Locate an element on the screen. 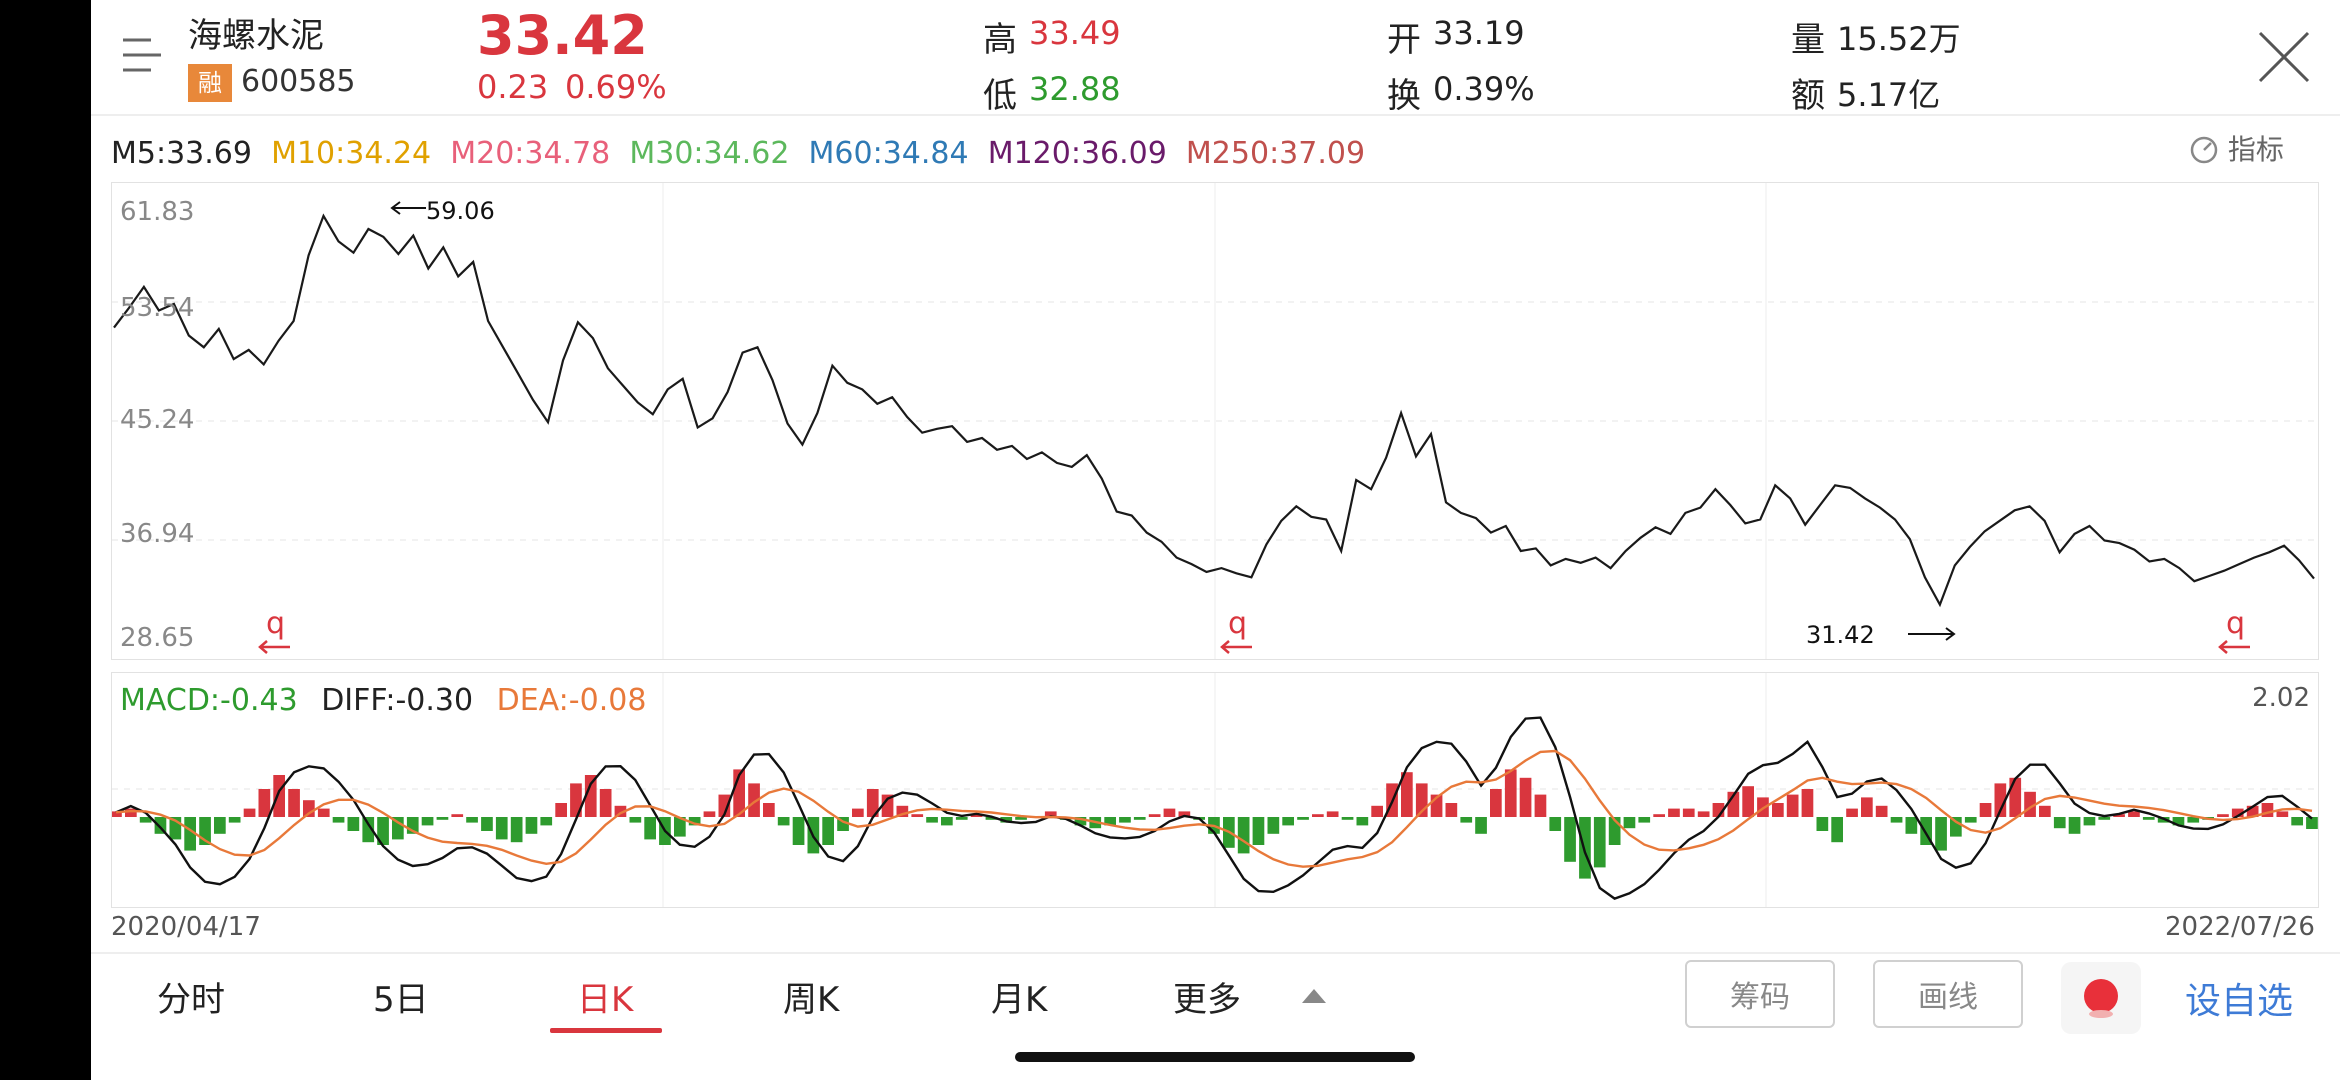  high-annotation-value: 59.06 is located at coordinates (460, 211).